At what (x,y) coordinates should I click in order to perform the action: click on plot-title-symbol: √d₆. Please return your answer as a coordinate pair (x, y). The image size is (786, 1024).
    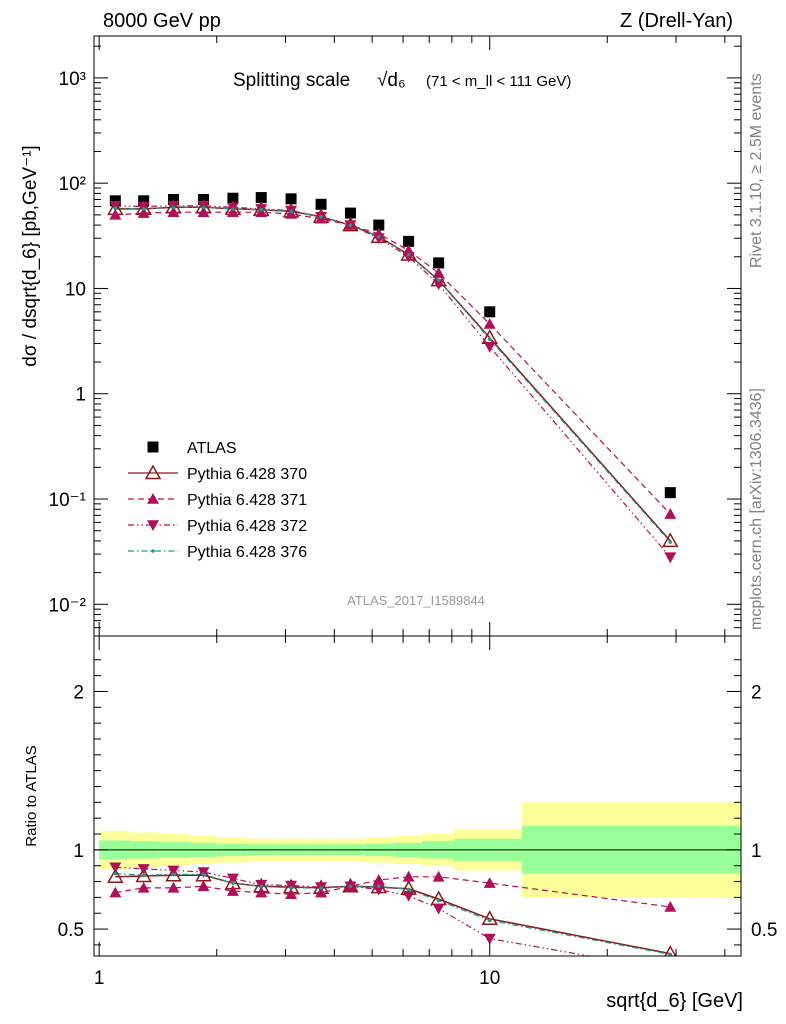
    Looking at the image, I should click on (391, 80).